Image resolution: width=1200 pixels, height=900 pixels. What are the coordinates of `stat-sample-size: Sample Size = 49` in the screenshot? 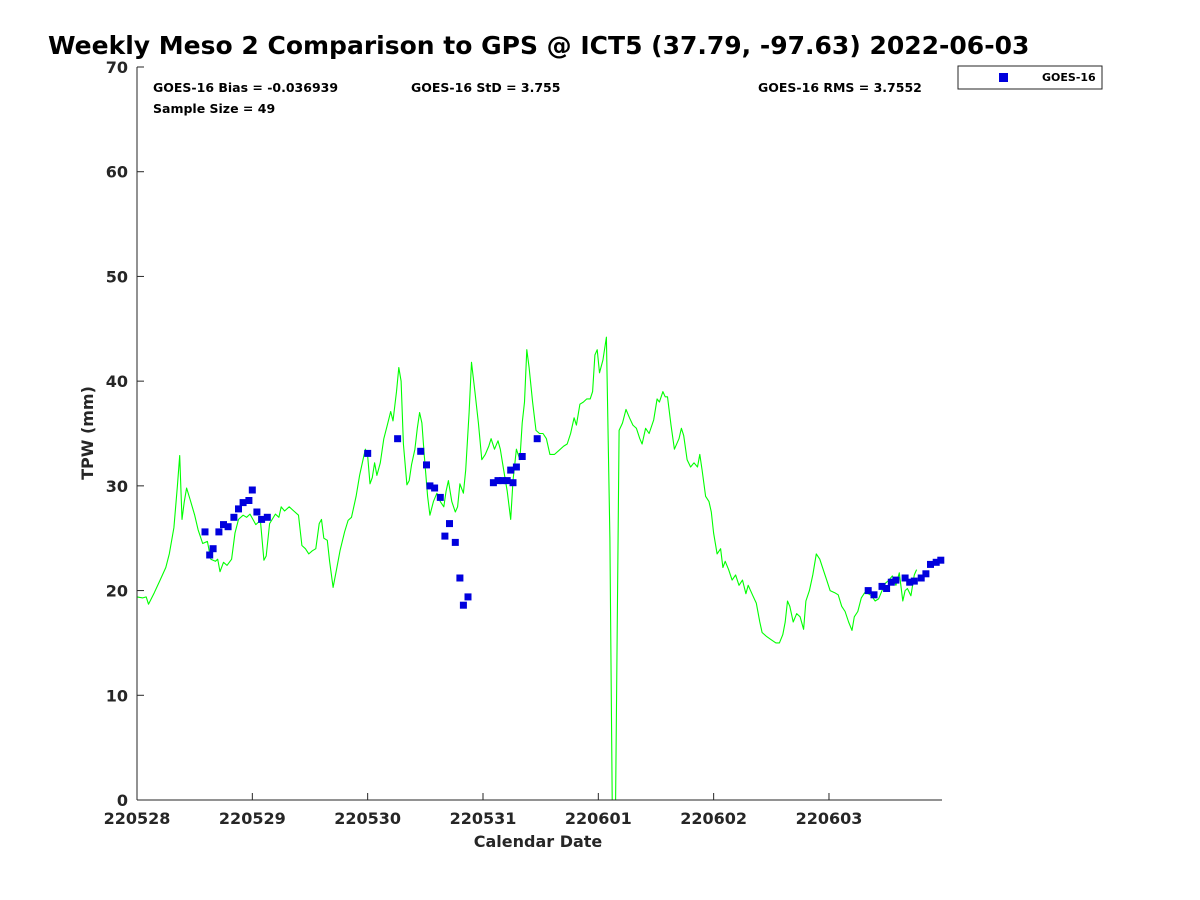 It's located at (214, 108).